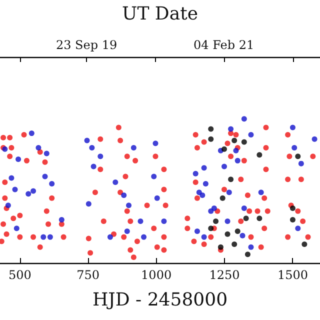 The width and height of the screenshot is (320, 320). What do you see at coordinates (20, 275) in the screenshot?
I see `x-tick-label: 500` at bounding box center [20, 275].